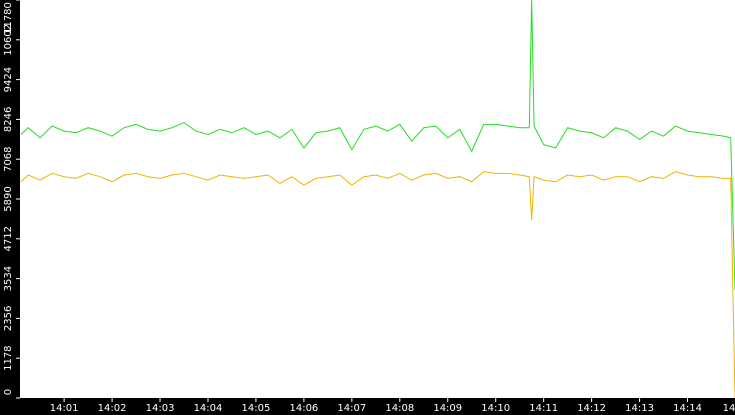 This screenshot has width=735, height=415. I want to click on x-tick-label: 14:06, so click(303, 408).